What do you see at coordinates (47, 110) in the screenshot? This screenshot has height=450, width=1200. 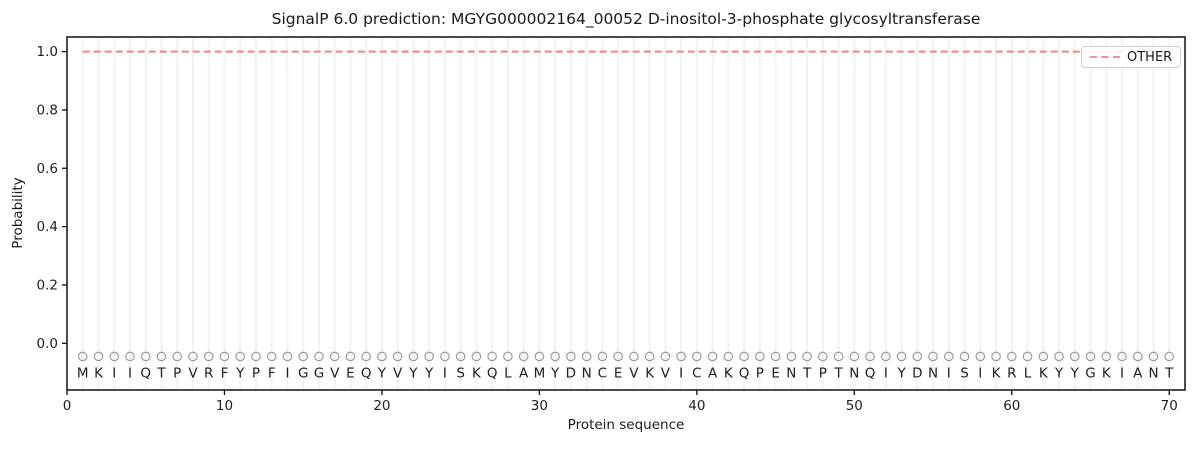 I see `y-tick-label: 0.8` at bounding box center [47, 110].